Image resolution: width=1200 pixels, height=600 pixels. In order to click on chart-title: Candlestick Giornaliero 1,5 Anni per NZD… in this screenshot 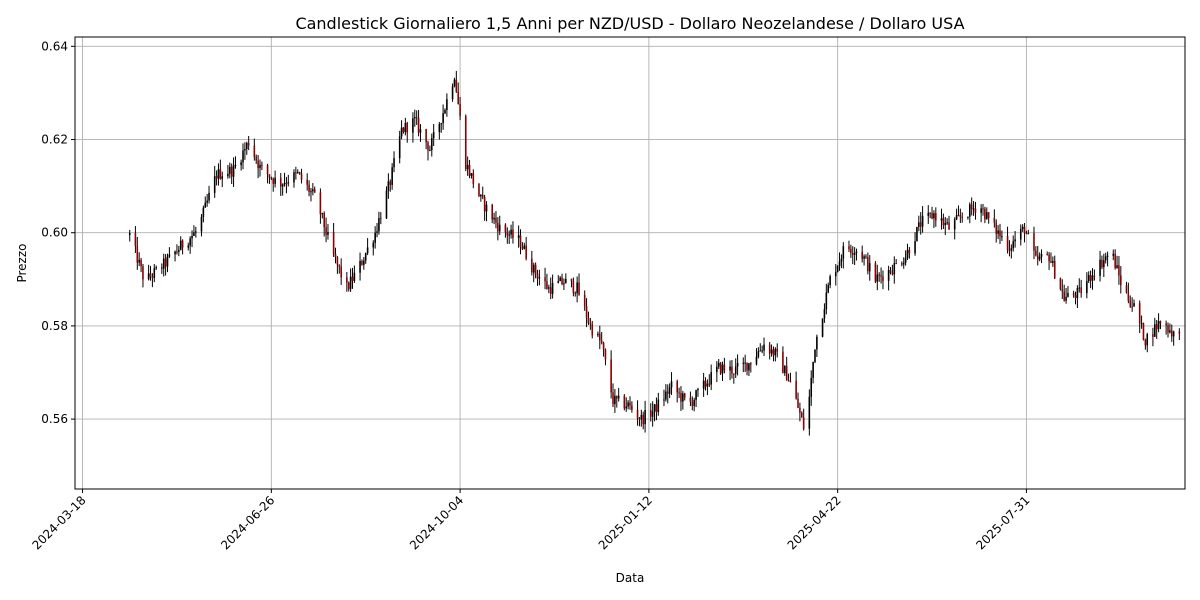, I will do `click(629, 23)`.